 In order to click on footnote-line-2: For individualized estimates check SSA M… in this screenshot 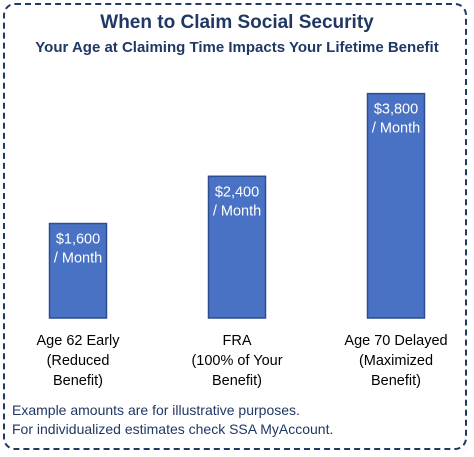, I will do `click(173, 429)`.